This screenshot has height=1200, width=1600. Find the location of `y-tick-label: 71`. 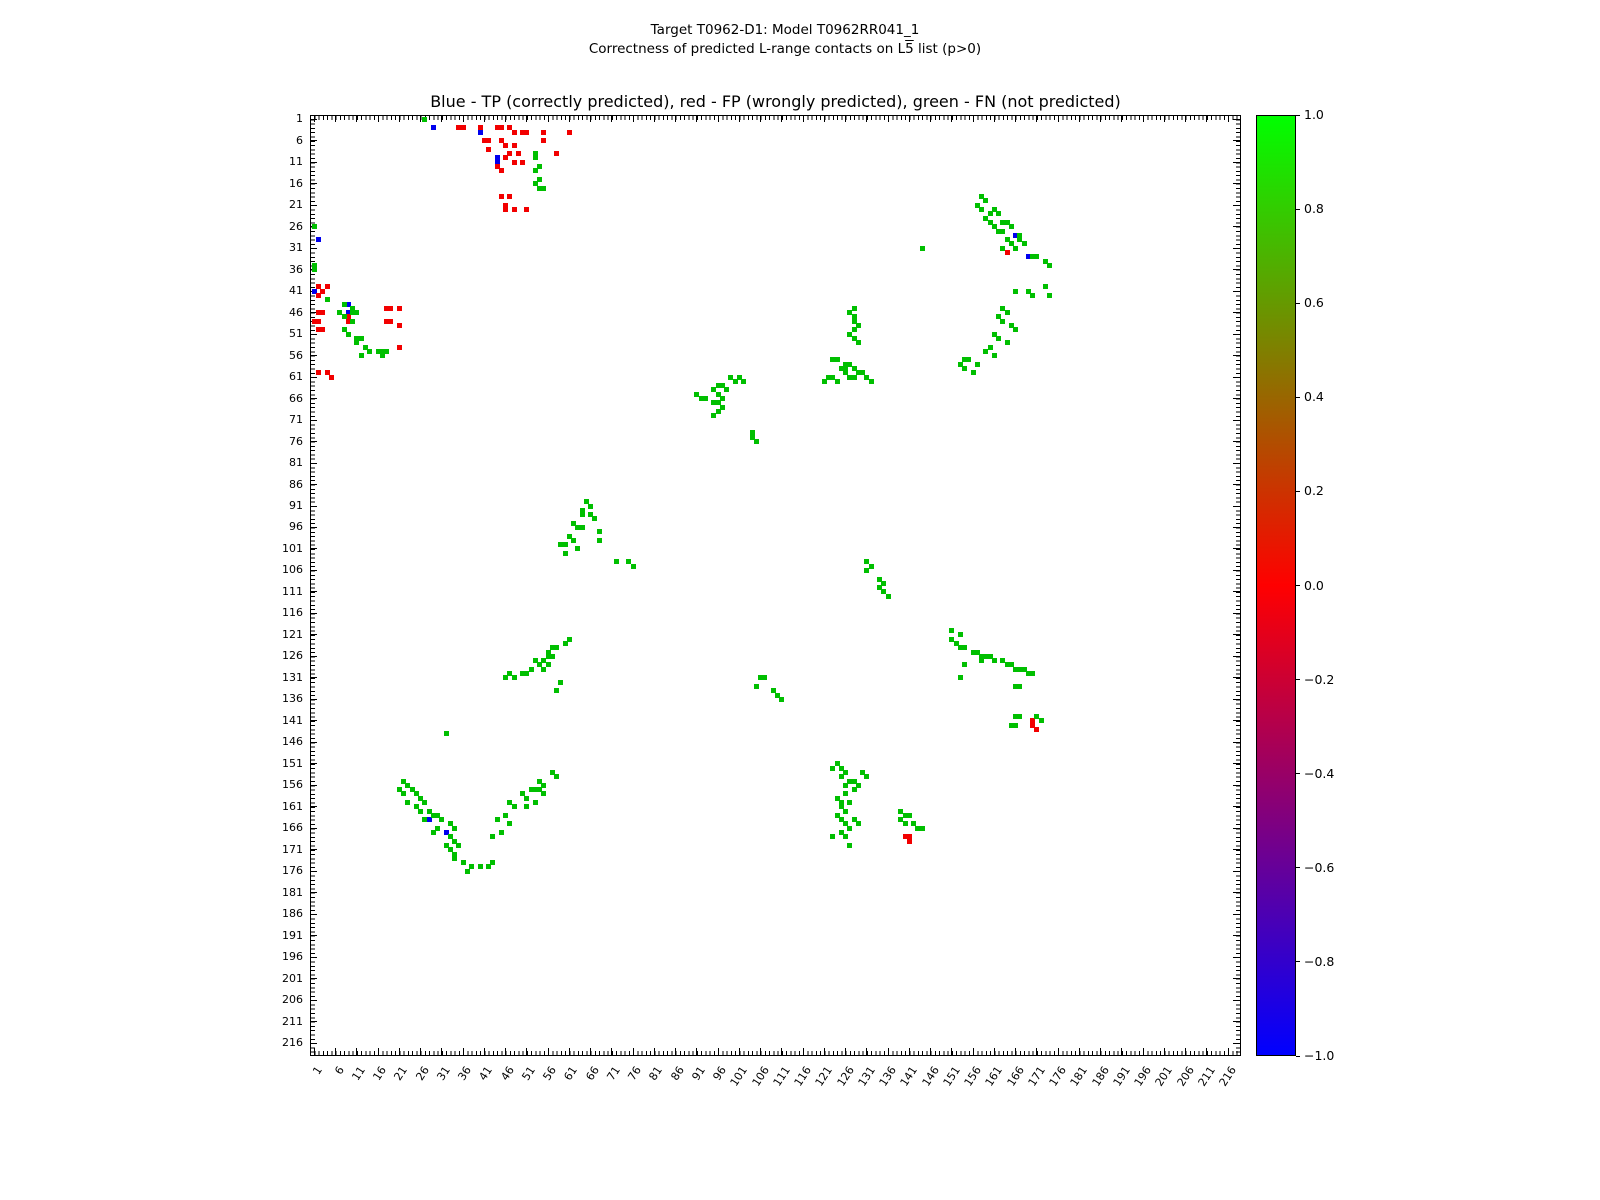

y-tick-label: 71 is located at coordinates (296, 420).